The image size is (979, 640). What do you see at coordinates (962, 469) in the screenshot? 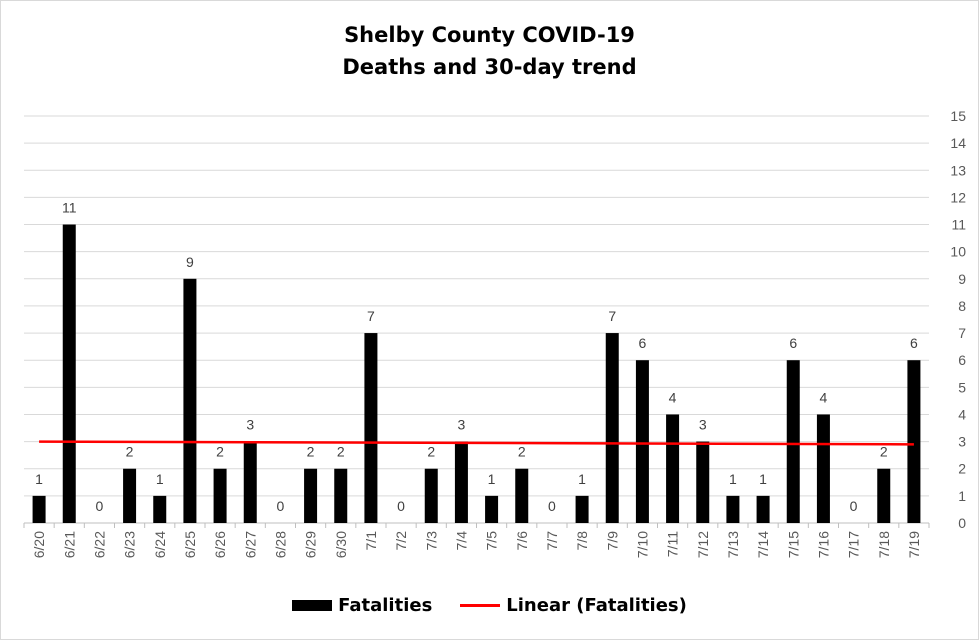
I see `y-tick-label: 2` at bounding box center [962, 469].